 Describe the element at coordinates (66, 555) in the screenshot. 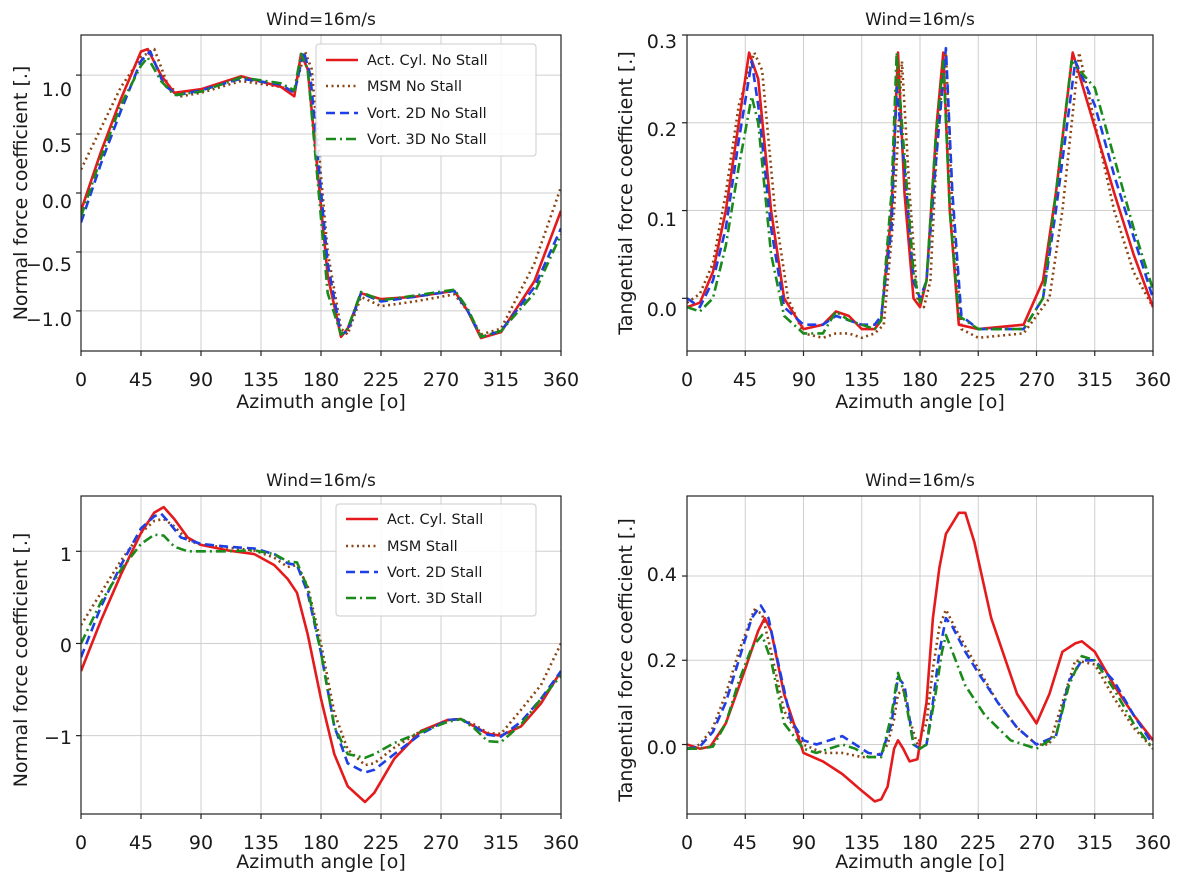

I see `y-tick-label: 1` at that location.